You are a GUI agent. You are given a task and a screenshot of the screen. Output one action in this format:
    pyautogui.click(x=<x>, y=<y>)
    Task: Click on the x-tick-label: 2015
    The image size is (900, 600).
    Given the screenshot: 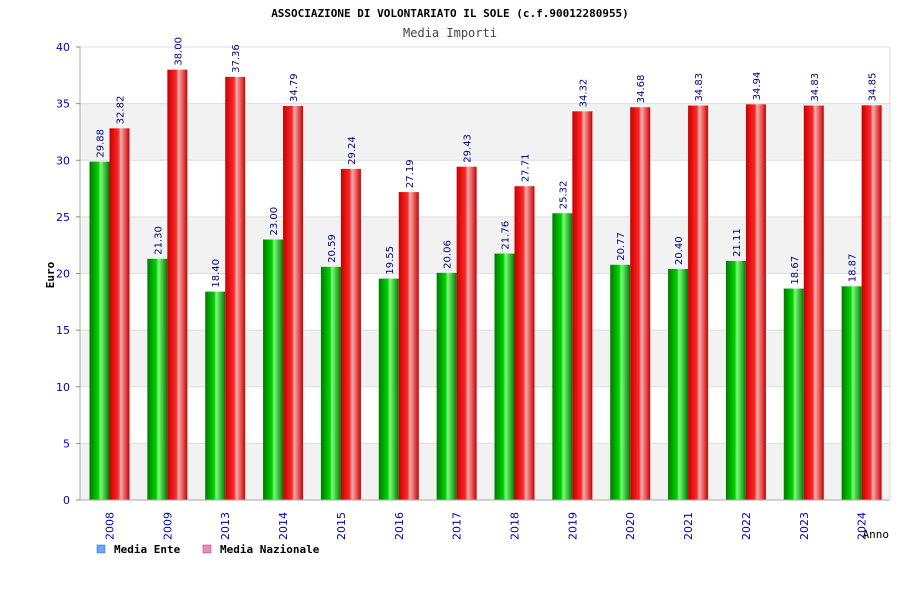 What is the action you would take?
    pyautogui.click(x=341, y=526)
    